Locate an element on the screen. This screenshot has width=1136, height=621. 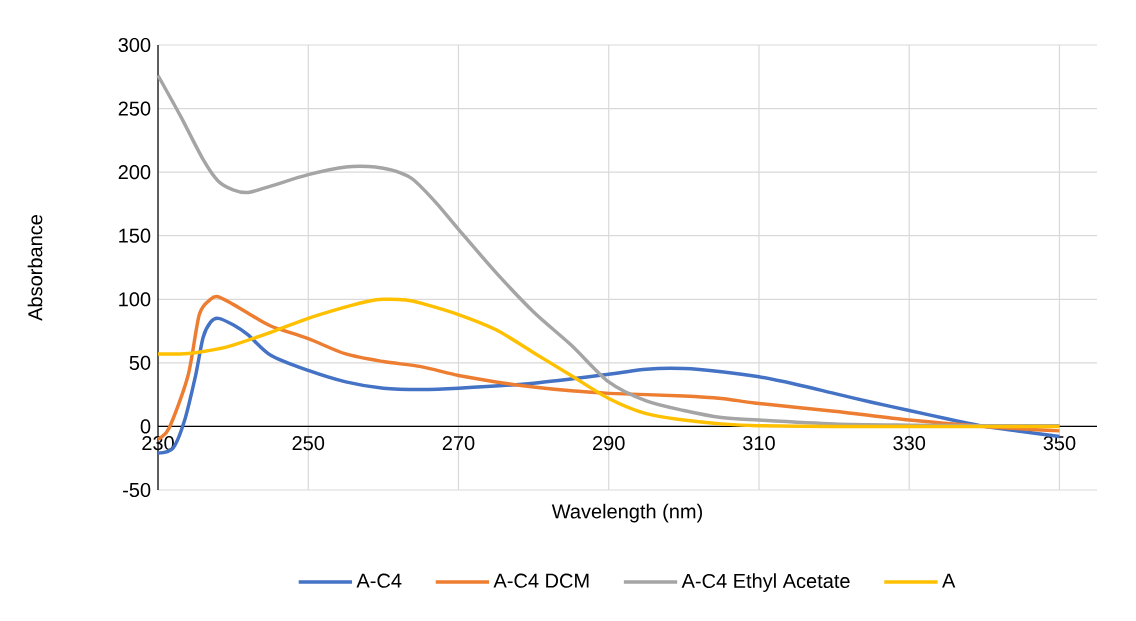
y-tick-label: 200 is located at coordinates (134, 172).